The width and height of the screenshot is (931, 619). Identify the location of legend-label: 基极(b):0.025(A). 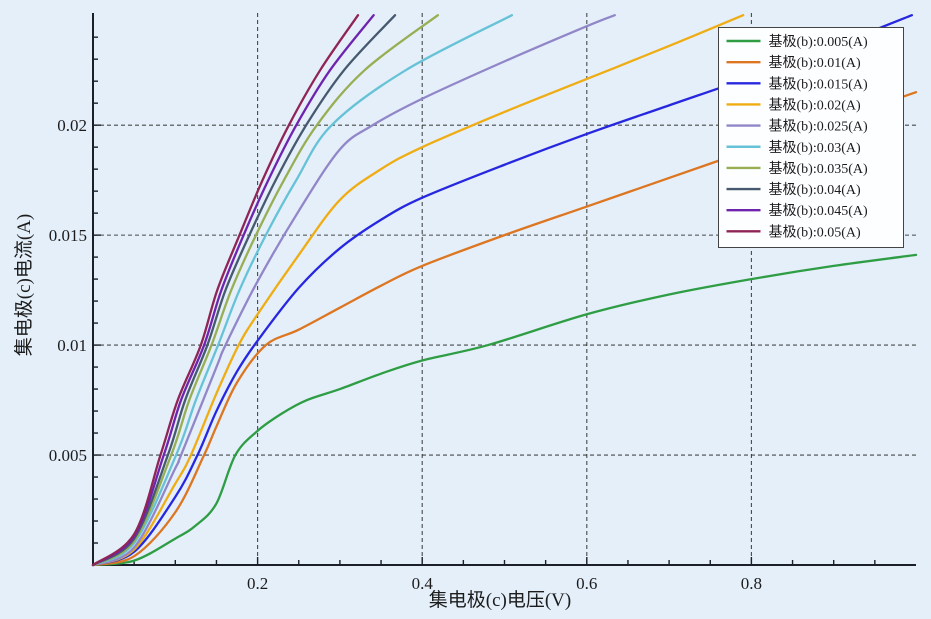
(818, 126).